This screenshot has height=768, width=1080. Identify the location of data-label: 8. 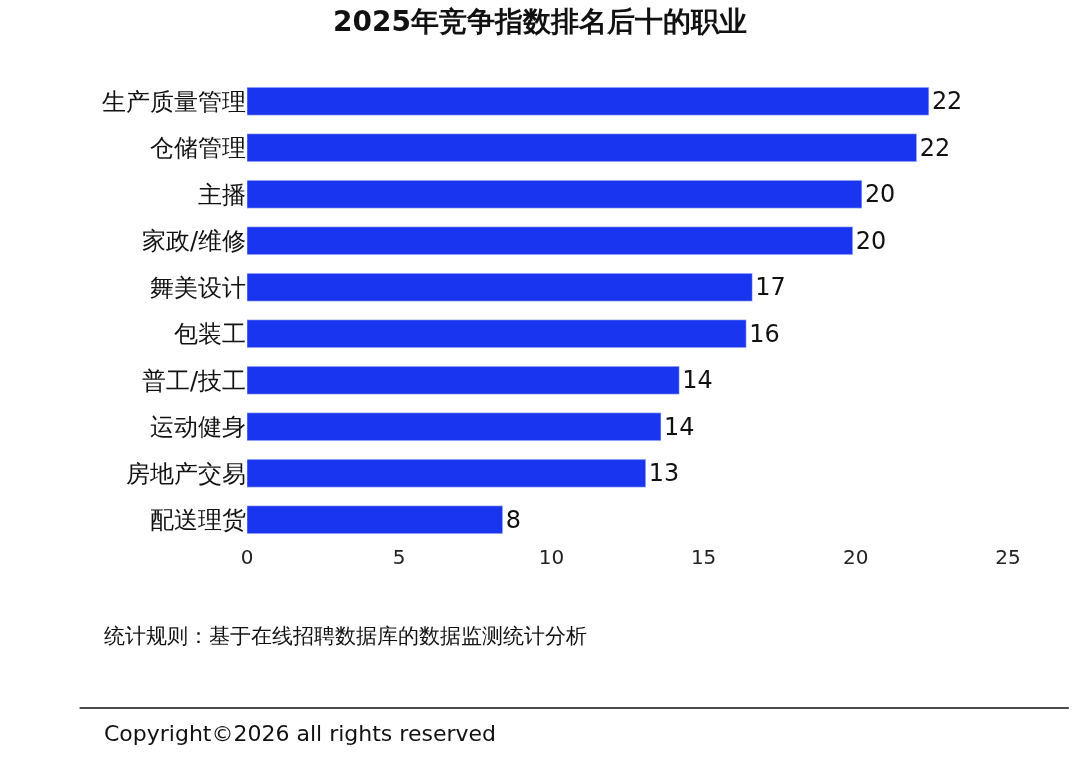
(513, 519).